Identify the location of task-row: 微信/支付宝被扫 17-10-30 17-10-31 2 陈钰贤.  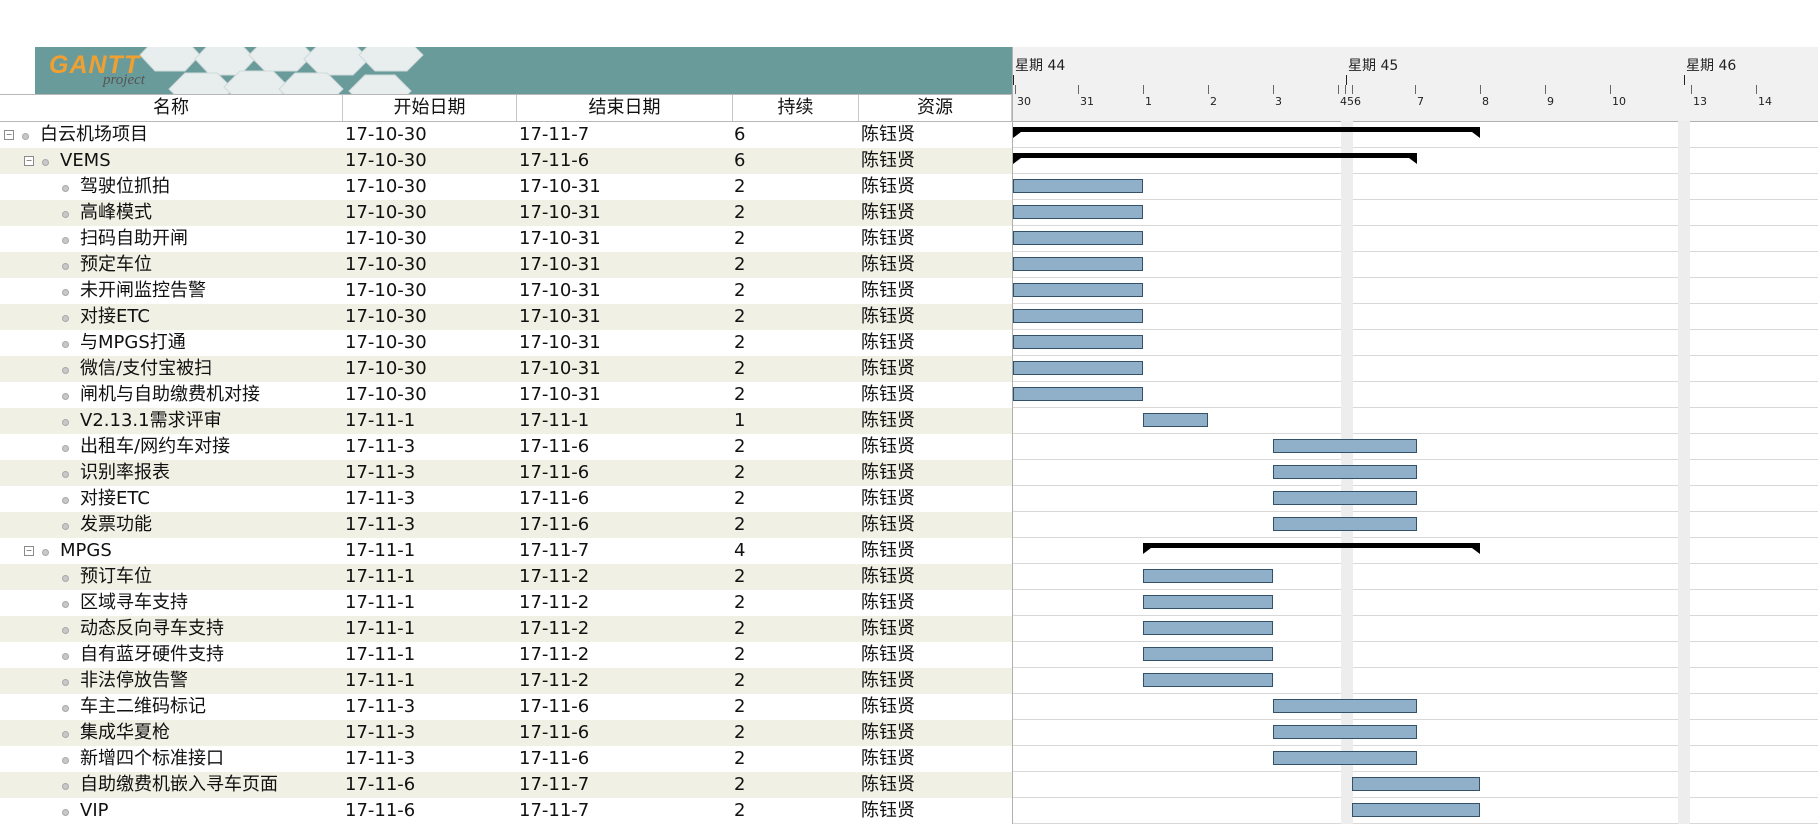
(506, 369).